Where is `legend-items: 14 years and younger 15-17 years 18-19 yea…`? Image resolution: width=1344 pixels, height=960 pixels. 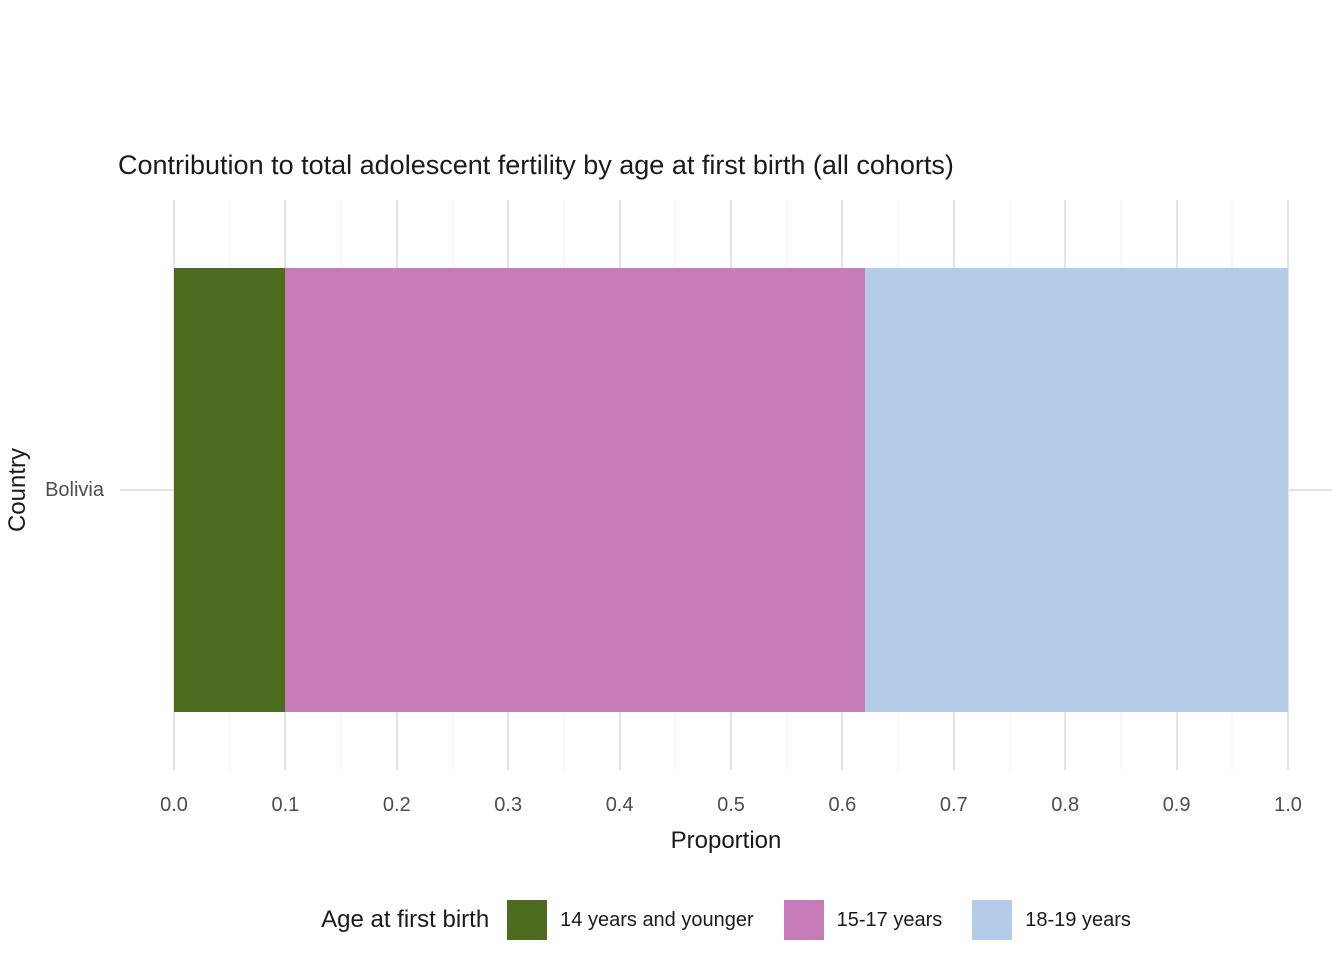
legend-items: 14 years and younger 15-17 years 18-19 yea… is located at coordinates (819, 920).